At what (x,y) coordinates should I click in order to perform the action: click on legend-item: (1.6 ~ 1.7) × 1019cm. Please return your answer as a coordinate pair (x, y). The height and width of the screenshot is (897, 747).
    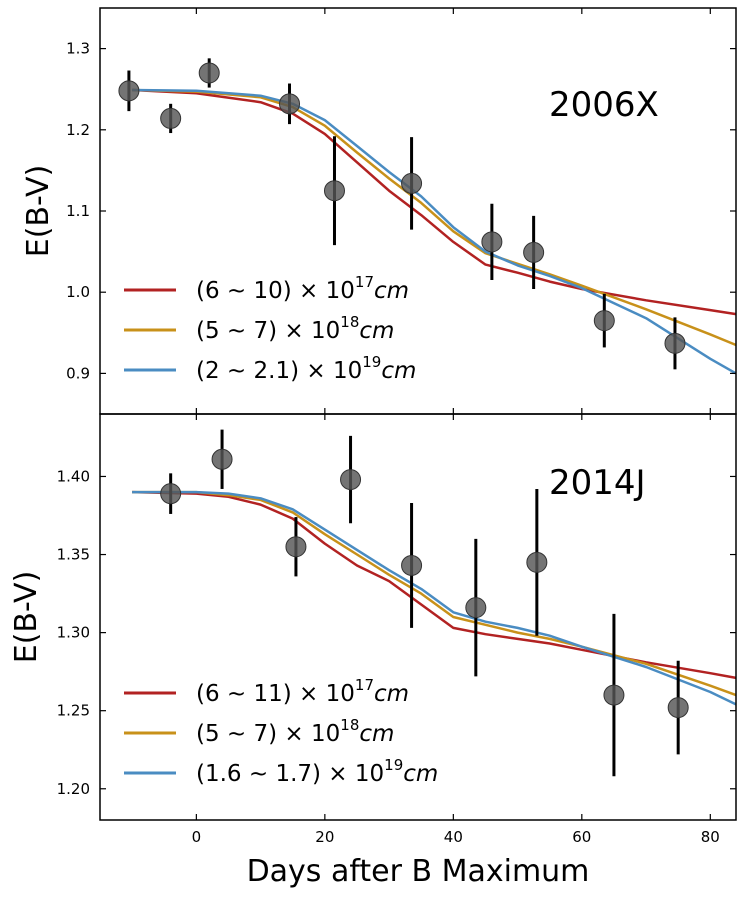
    Looking at the image, I should click on (281, 771).